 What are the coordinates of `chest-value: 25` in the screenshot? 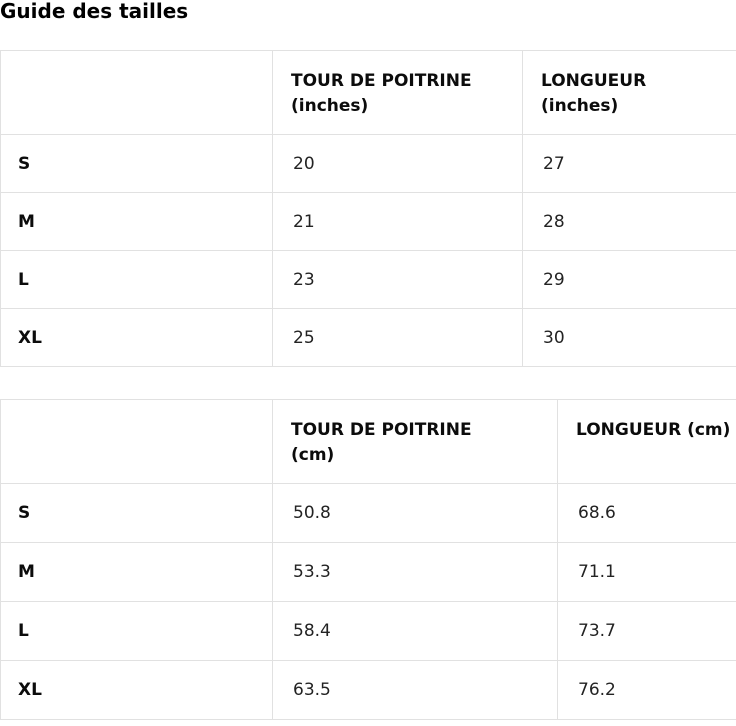 It's located at (397, 337).